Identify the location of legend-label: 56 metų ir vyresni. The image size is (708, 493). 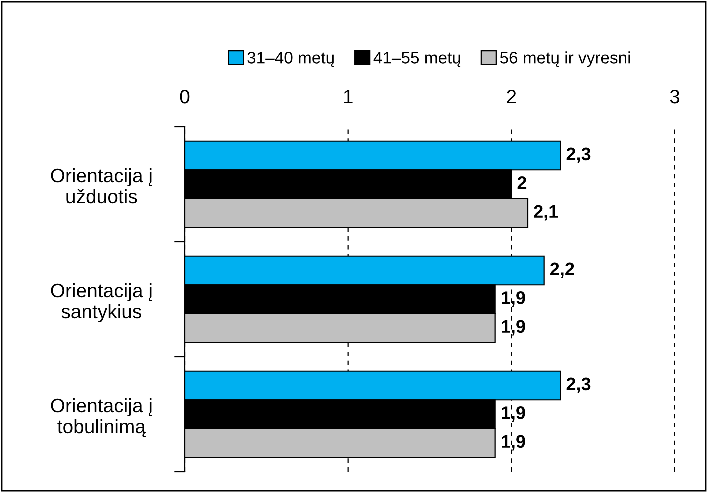
(565, 60).